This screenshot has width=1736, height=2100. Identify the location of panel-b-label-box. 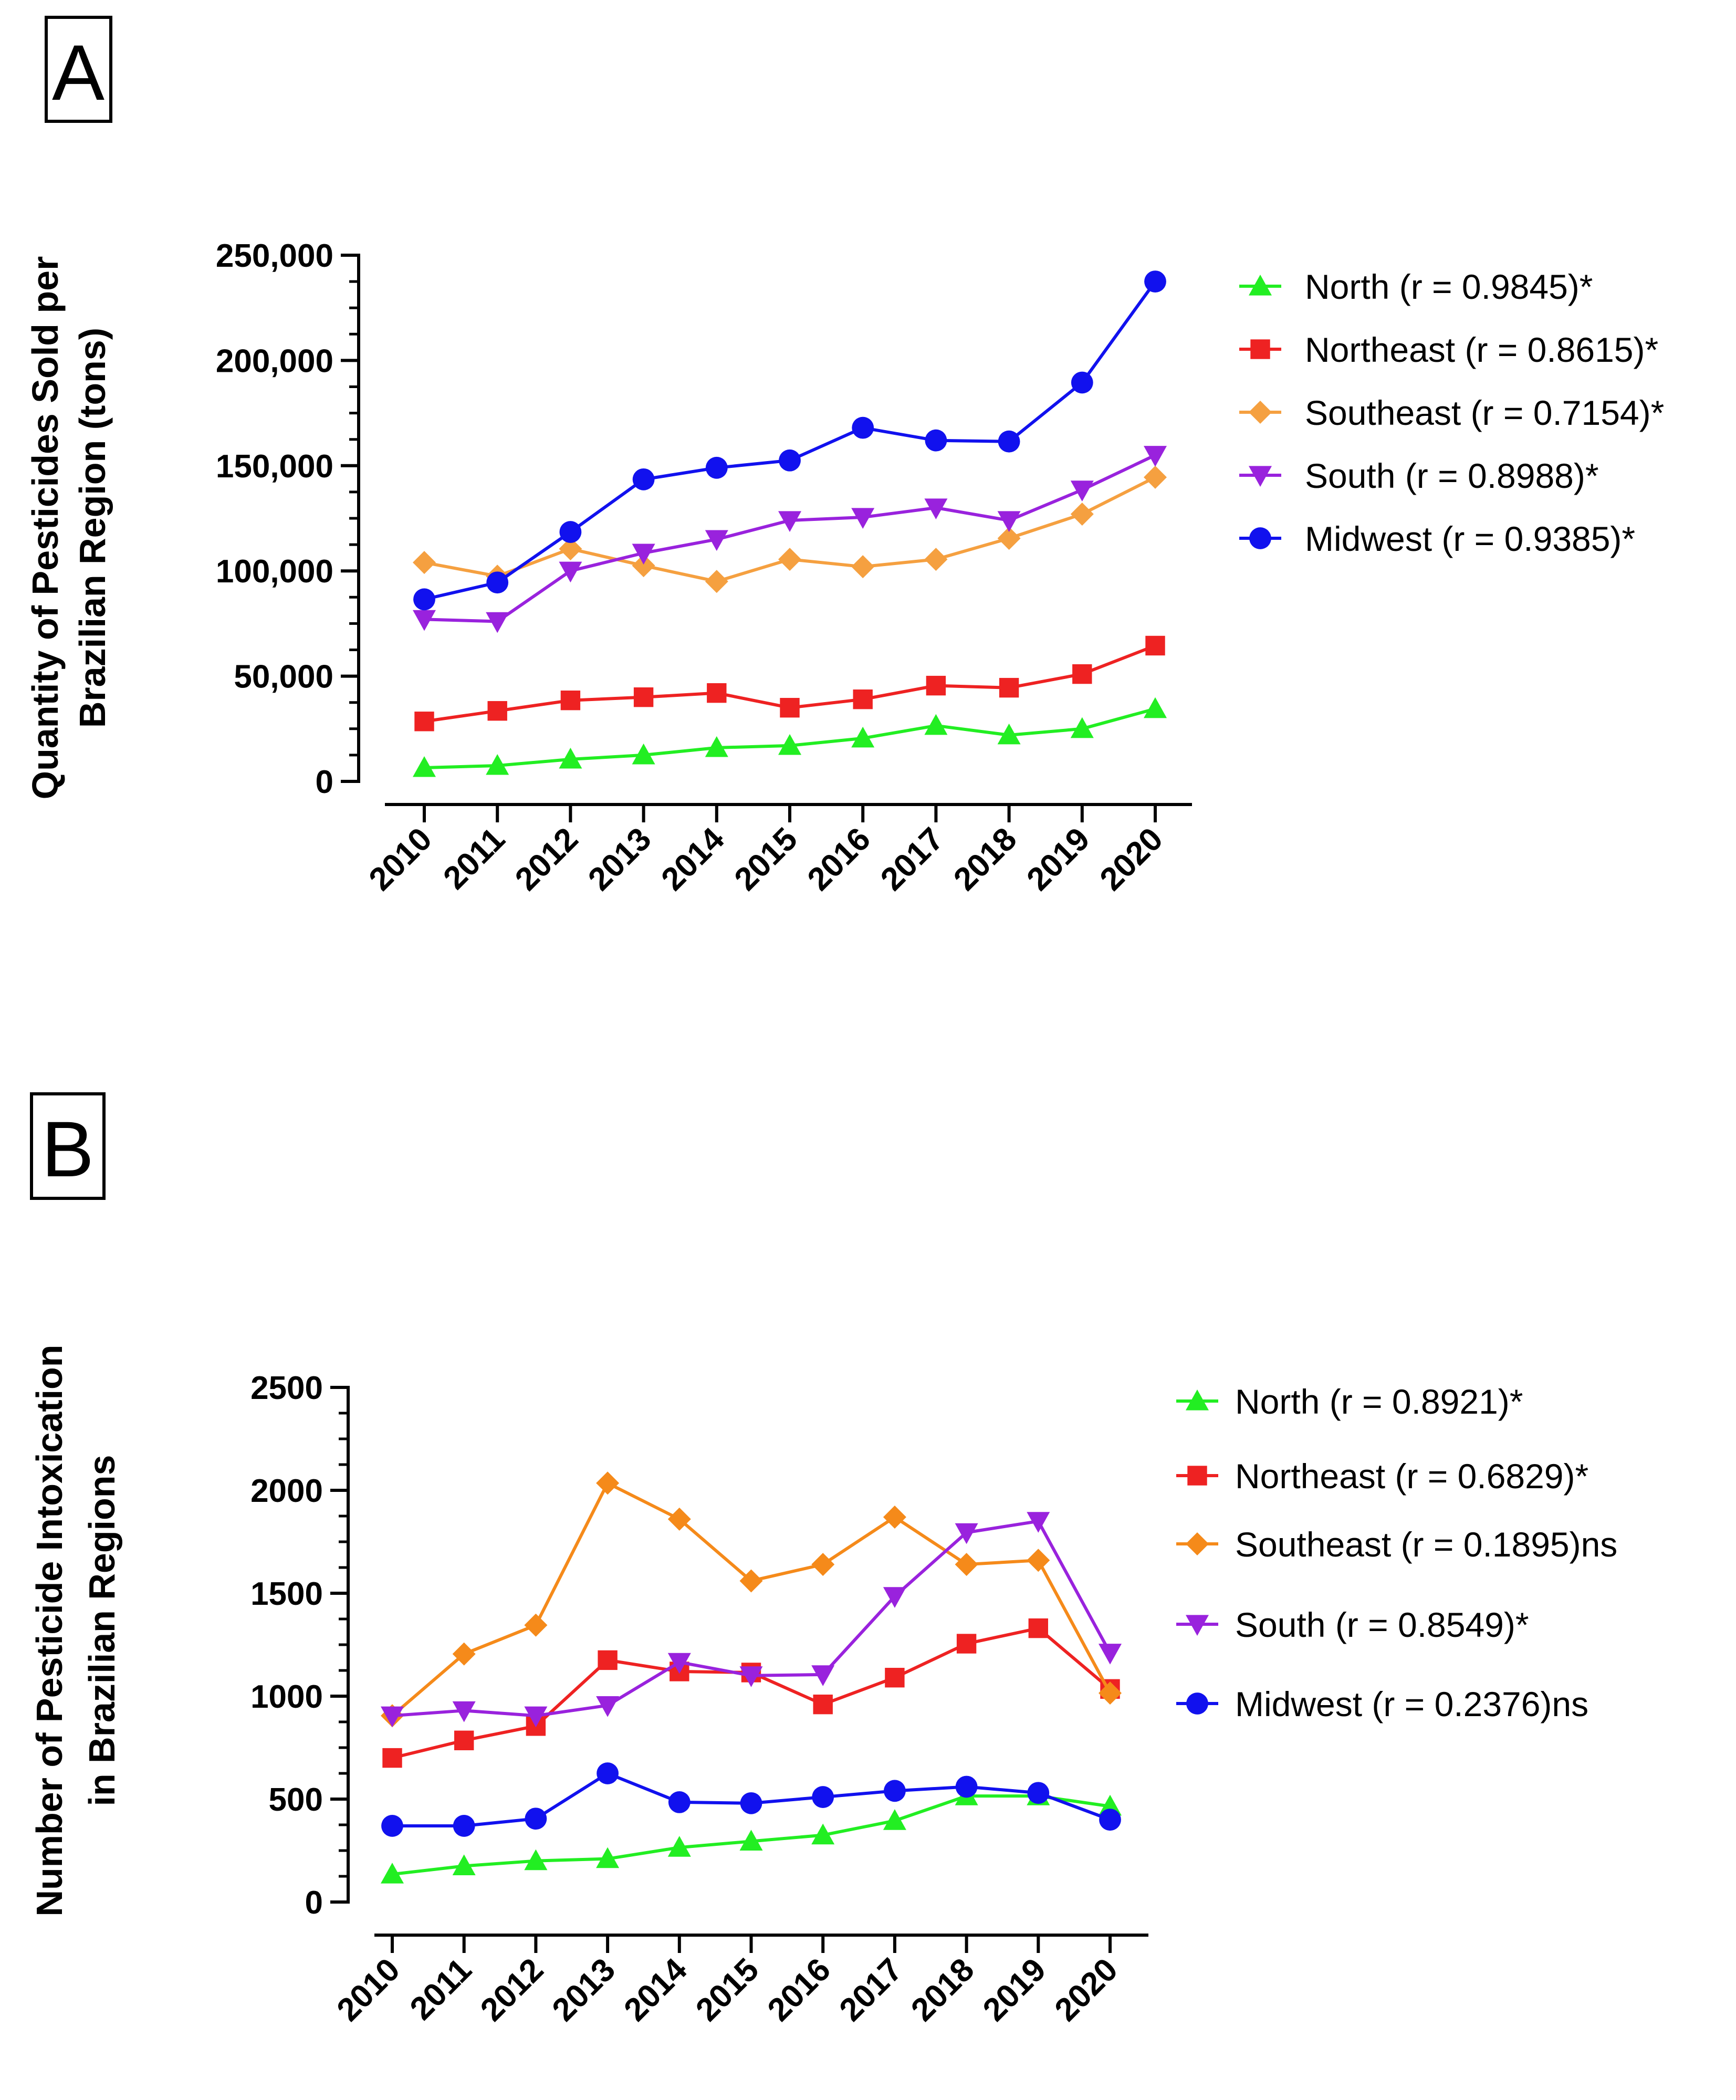
(68, 1146).